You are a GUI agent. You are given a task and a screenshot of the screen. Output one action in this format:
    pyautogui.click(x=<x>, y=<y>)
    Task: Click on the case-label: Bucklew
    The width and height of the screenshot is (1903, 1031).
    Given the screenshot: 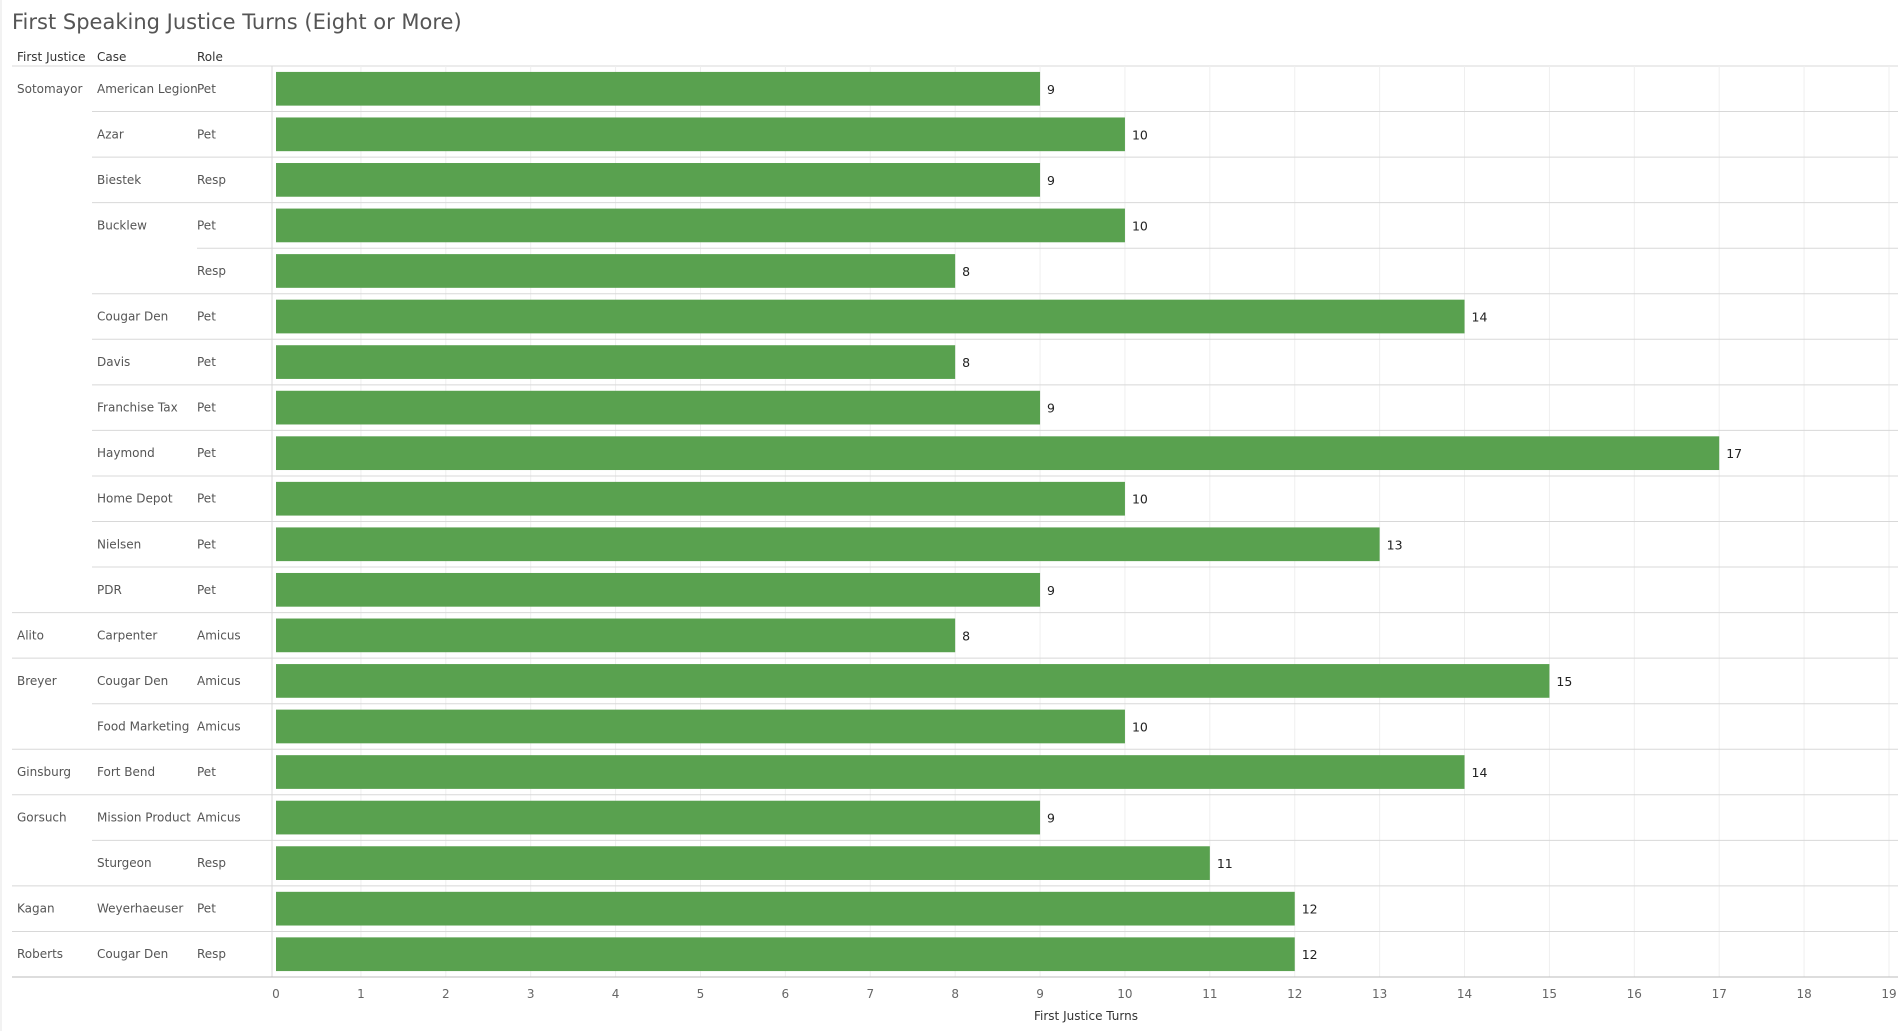 What is the action you would take?
    pyautogui.click(x=122, y=225)
    